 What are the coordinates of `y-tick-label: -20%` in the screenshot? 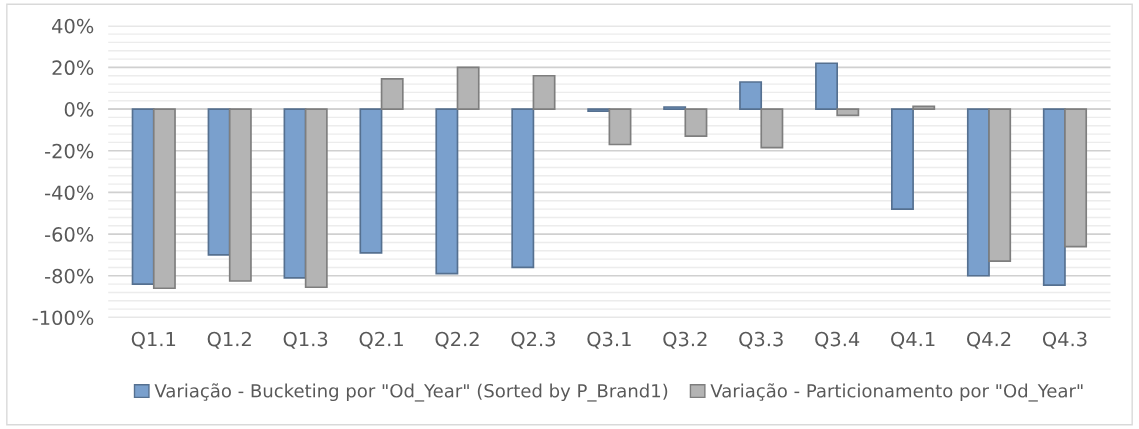 It's located at (69, 151).